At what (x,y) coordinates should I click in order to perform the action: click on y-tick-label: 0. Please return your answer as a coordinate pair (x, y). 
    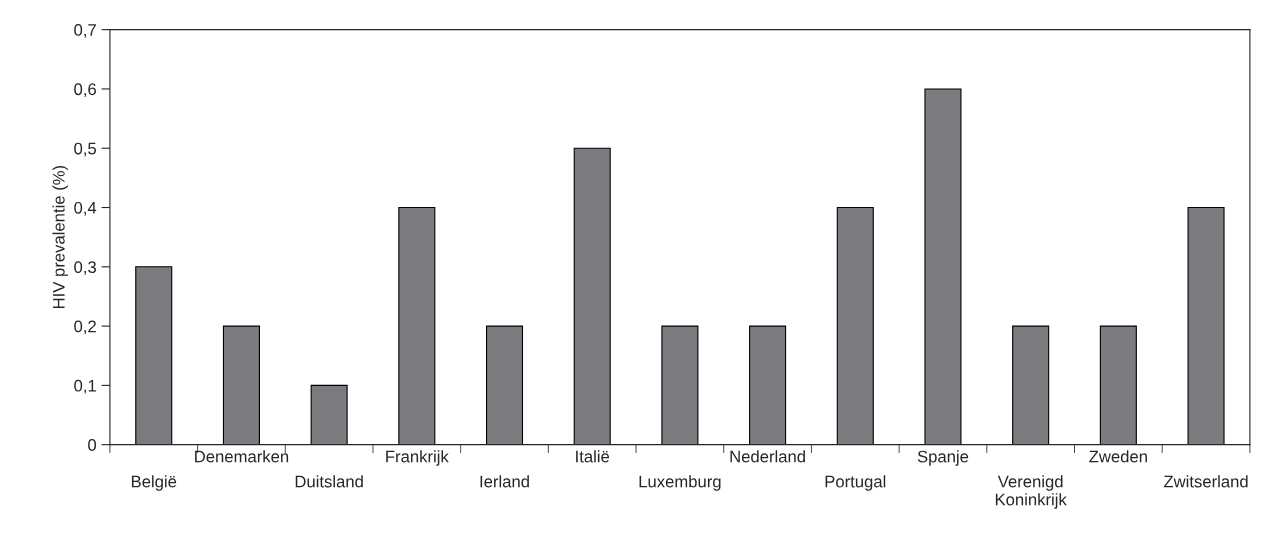
    Looking at the image, I should click on (92, 445).